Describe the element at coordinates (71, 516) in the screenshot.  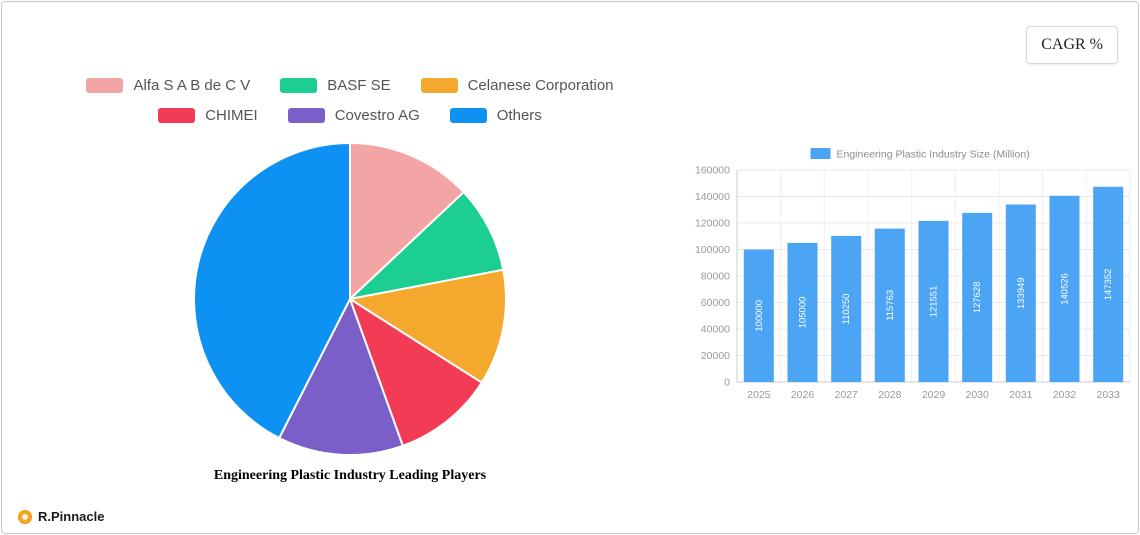
I see `brand-name: R.Pinnacle` at that location.